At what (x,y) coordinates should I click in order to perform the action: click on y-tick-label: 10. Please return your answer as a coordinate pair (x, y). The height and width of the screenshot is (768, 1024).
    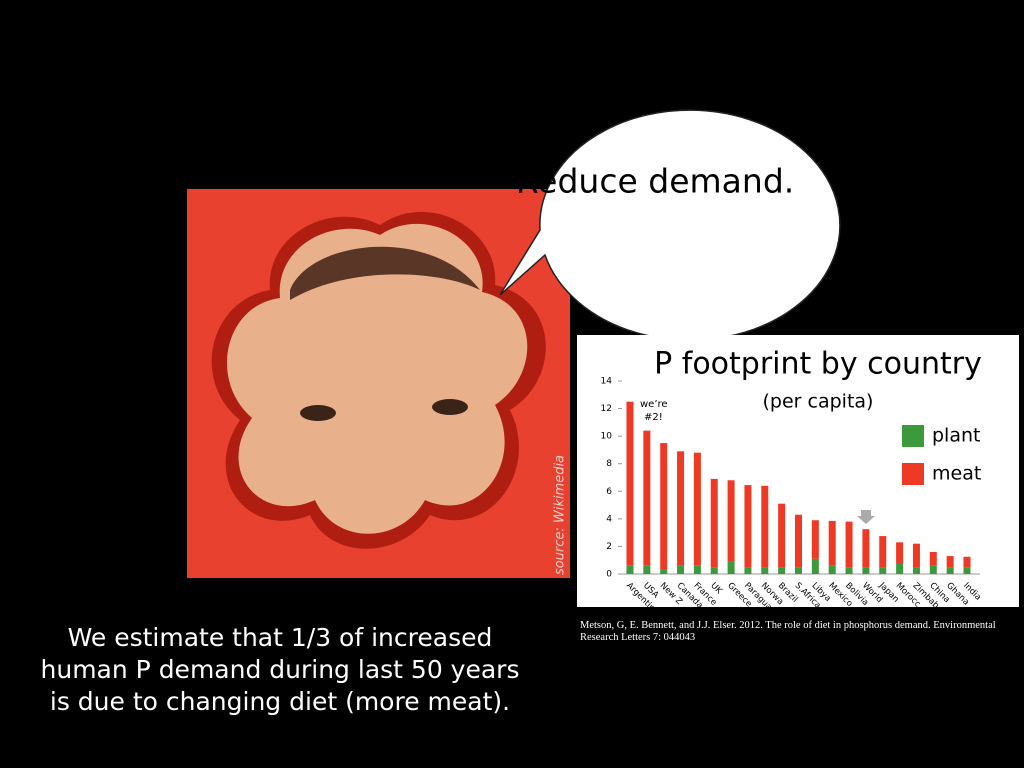
    Looking at the image, I should click on (607, 437).